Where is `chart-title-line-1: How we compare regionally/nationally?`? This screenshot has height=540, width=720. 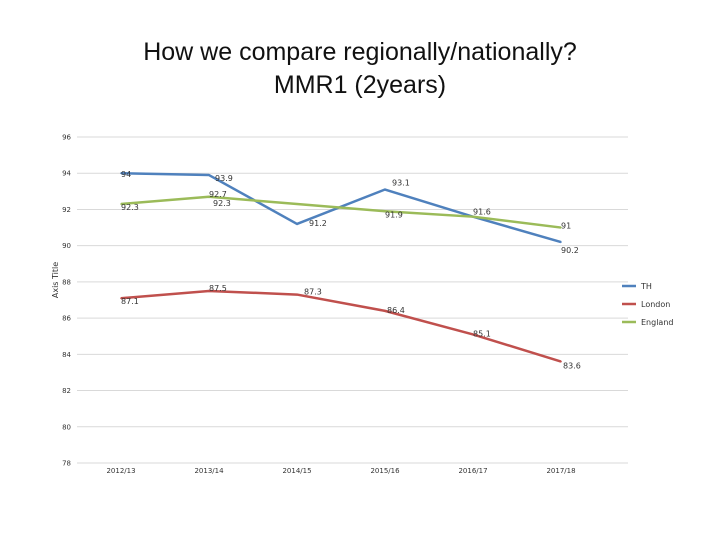
chart-title-line-1: How we compare regionally/nationally? is located at coordinates (360, 52).